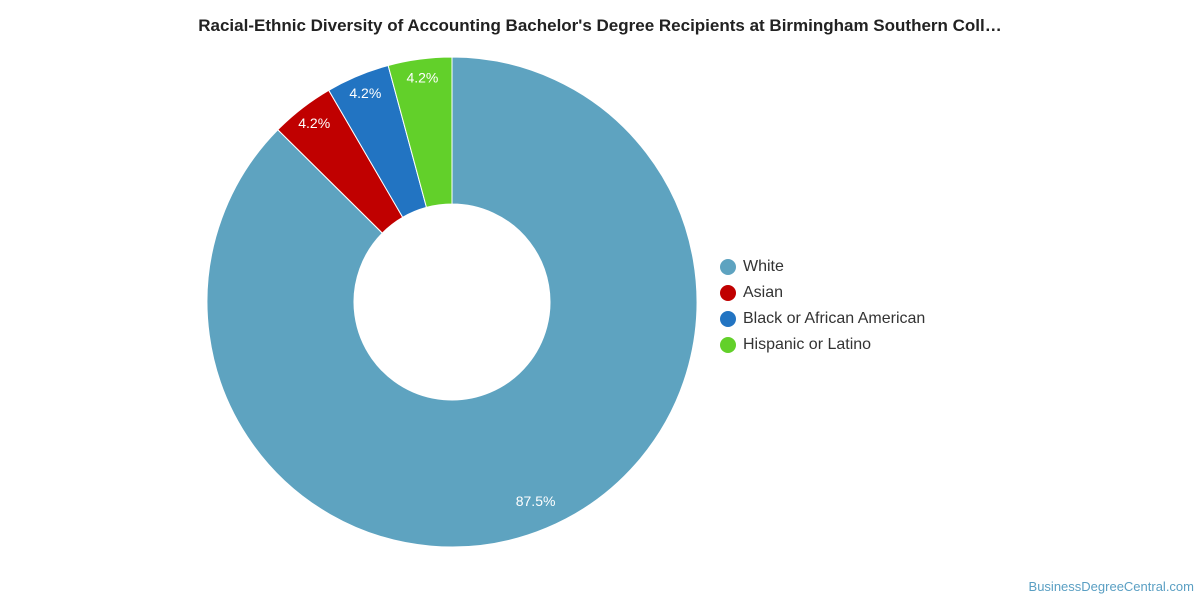 Image resolution: width=1200 pixels, height=600 pixels. What do you see at coordinates (822, 293) in the screenshot?
I see `legend-item-asian: Asian` at bounding box center [822, 293].